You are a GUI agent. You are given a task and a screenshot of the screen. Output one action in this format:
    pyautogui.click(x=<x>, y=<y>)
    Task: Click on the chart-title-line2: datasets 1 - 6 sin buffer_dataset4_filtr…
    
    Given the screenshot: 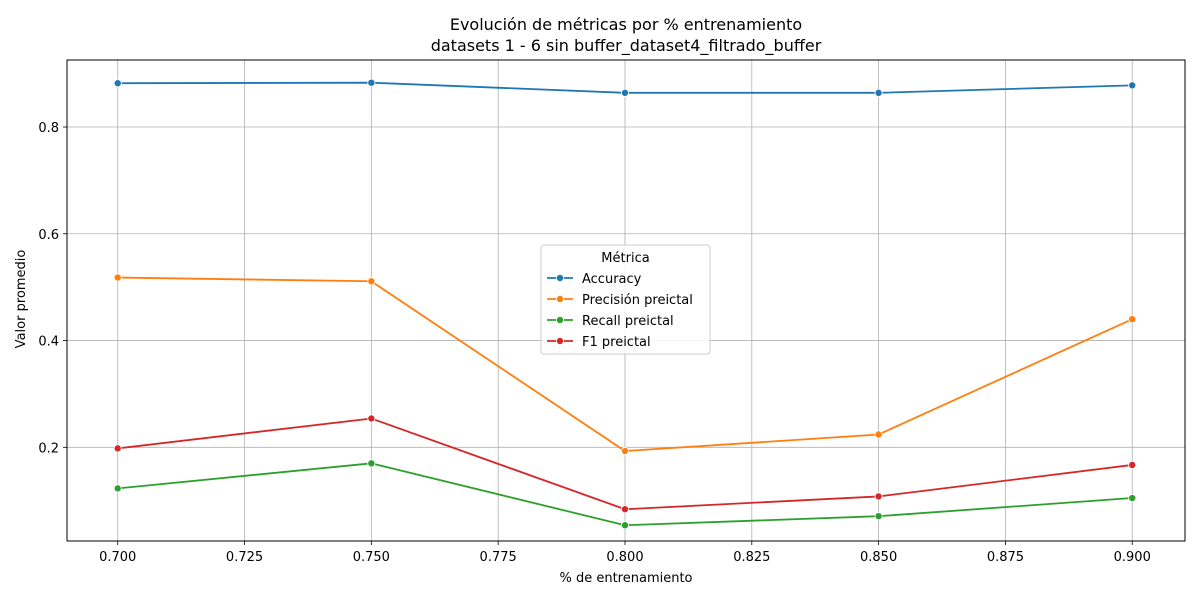 What is the action you would take?
    pyautogui.click(x=626, y=46)
    